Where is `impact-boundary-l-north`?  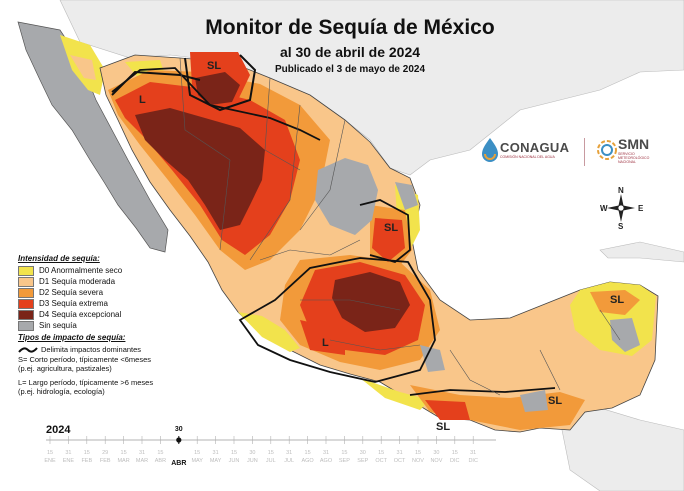 impact-boundary-l-north is located at coordinates (216, 104).